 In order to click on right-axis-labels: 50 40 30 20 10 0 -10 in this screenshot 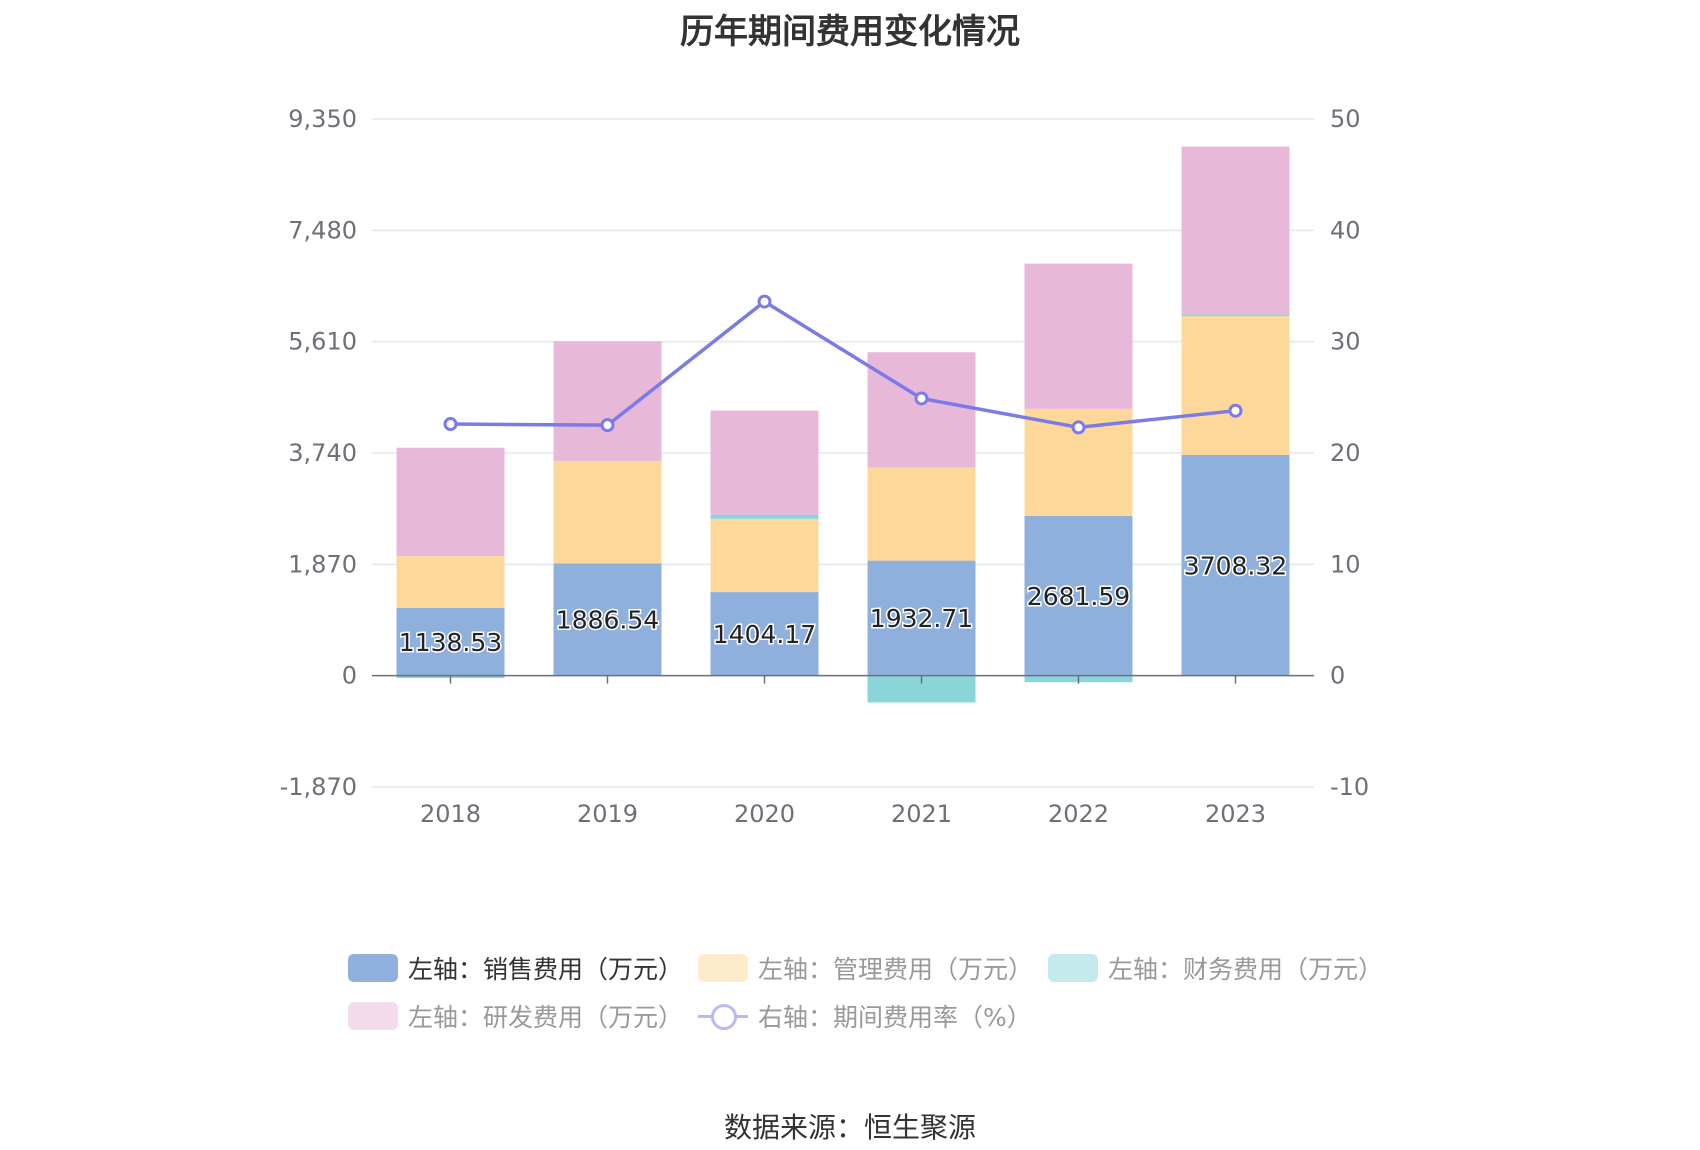, I will do `click(1349, 453)`.